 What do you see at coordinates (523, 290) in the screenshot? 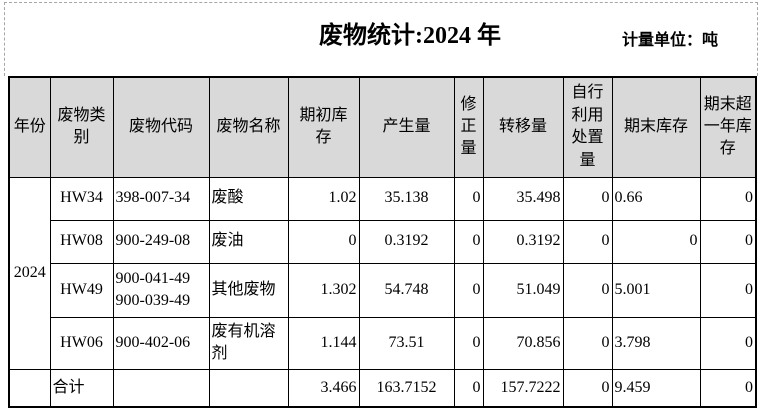
I see `cell-transferred: 51.049` at bounding box center [523, 290].